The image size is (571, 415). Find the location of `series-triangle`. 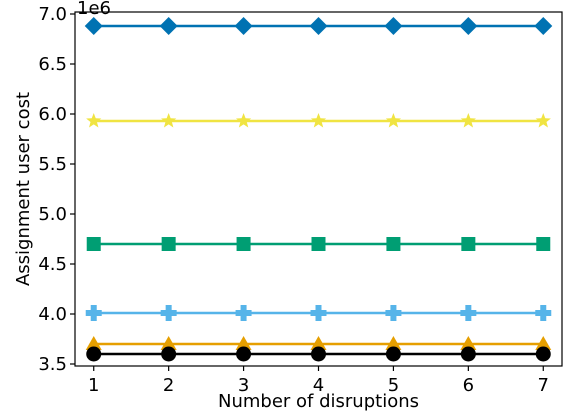

series-triangle is located at coordinates (318, 343).